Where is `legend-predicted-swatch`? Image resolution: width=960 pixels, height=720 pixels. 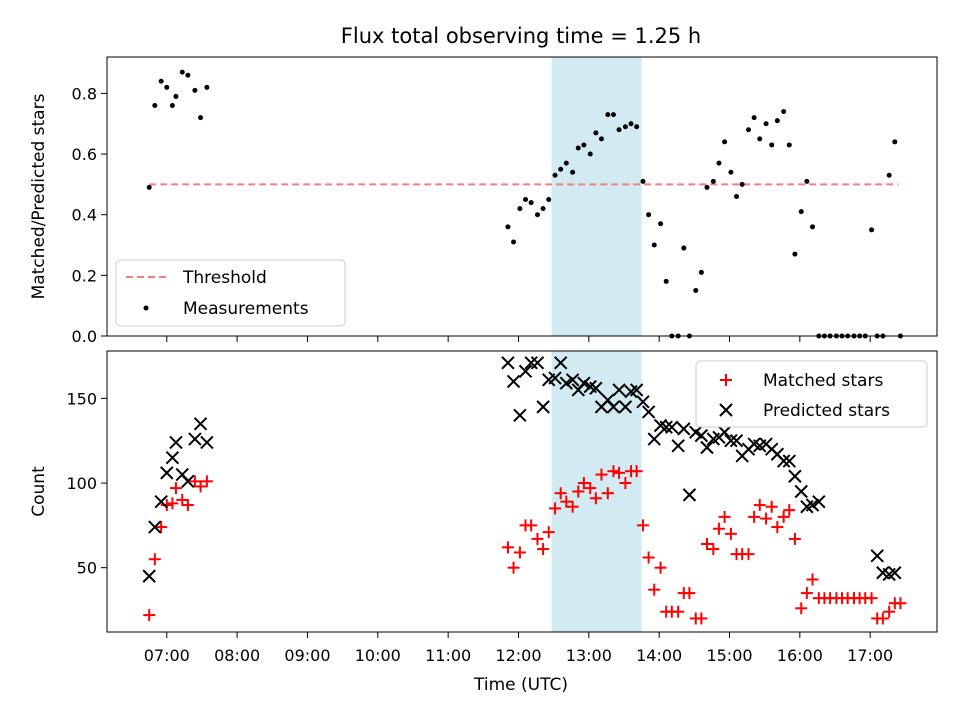 legend-predicted-swatch is located at coordinates (726, 410).